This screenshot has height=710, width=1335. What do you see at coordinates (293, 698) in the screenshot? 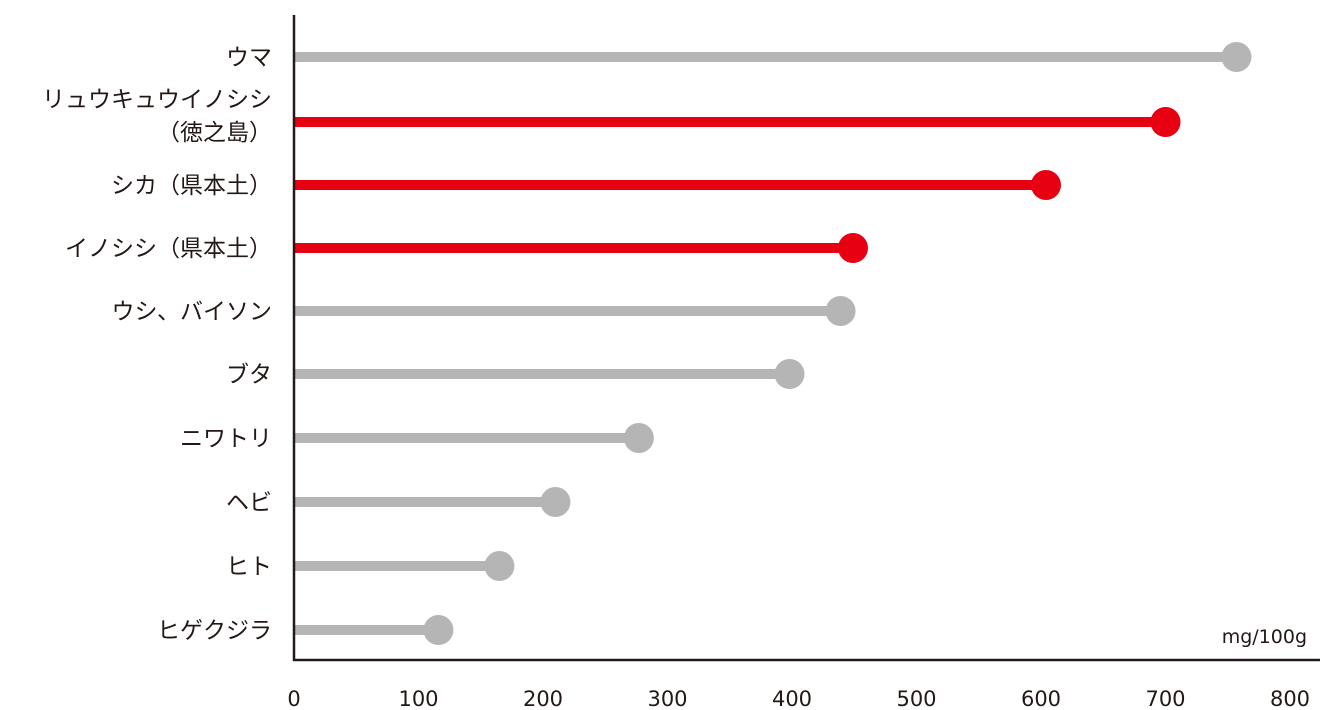
I see `x-tick-label: 0` at bounding box center [293, 698].